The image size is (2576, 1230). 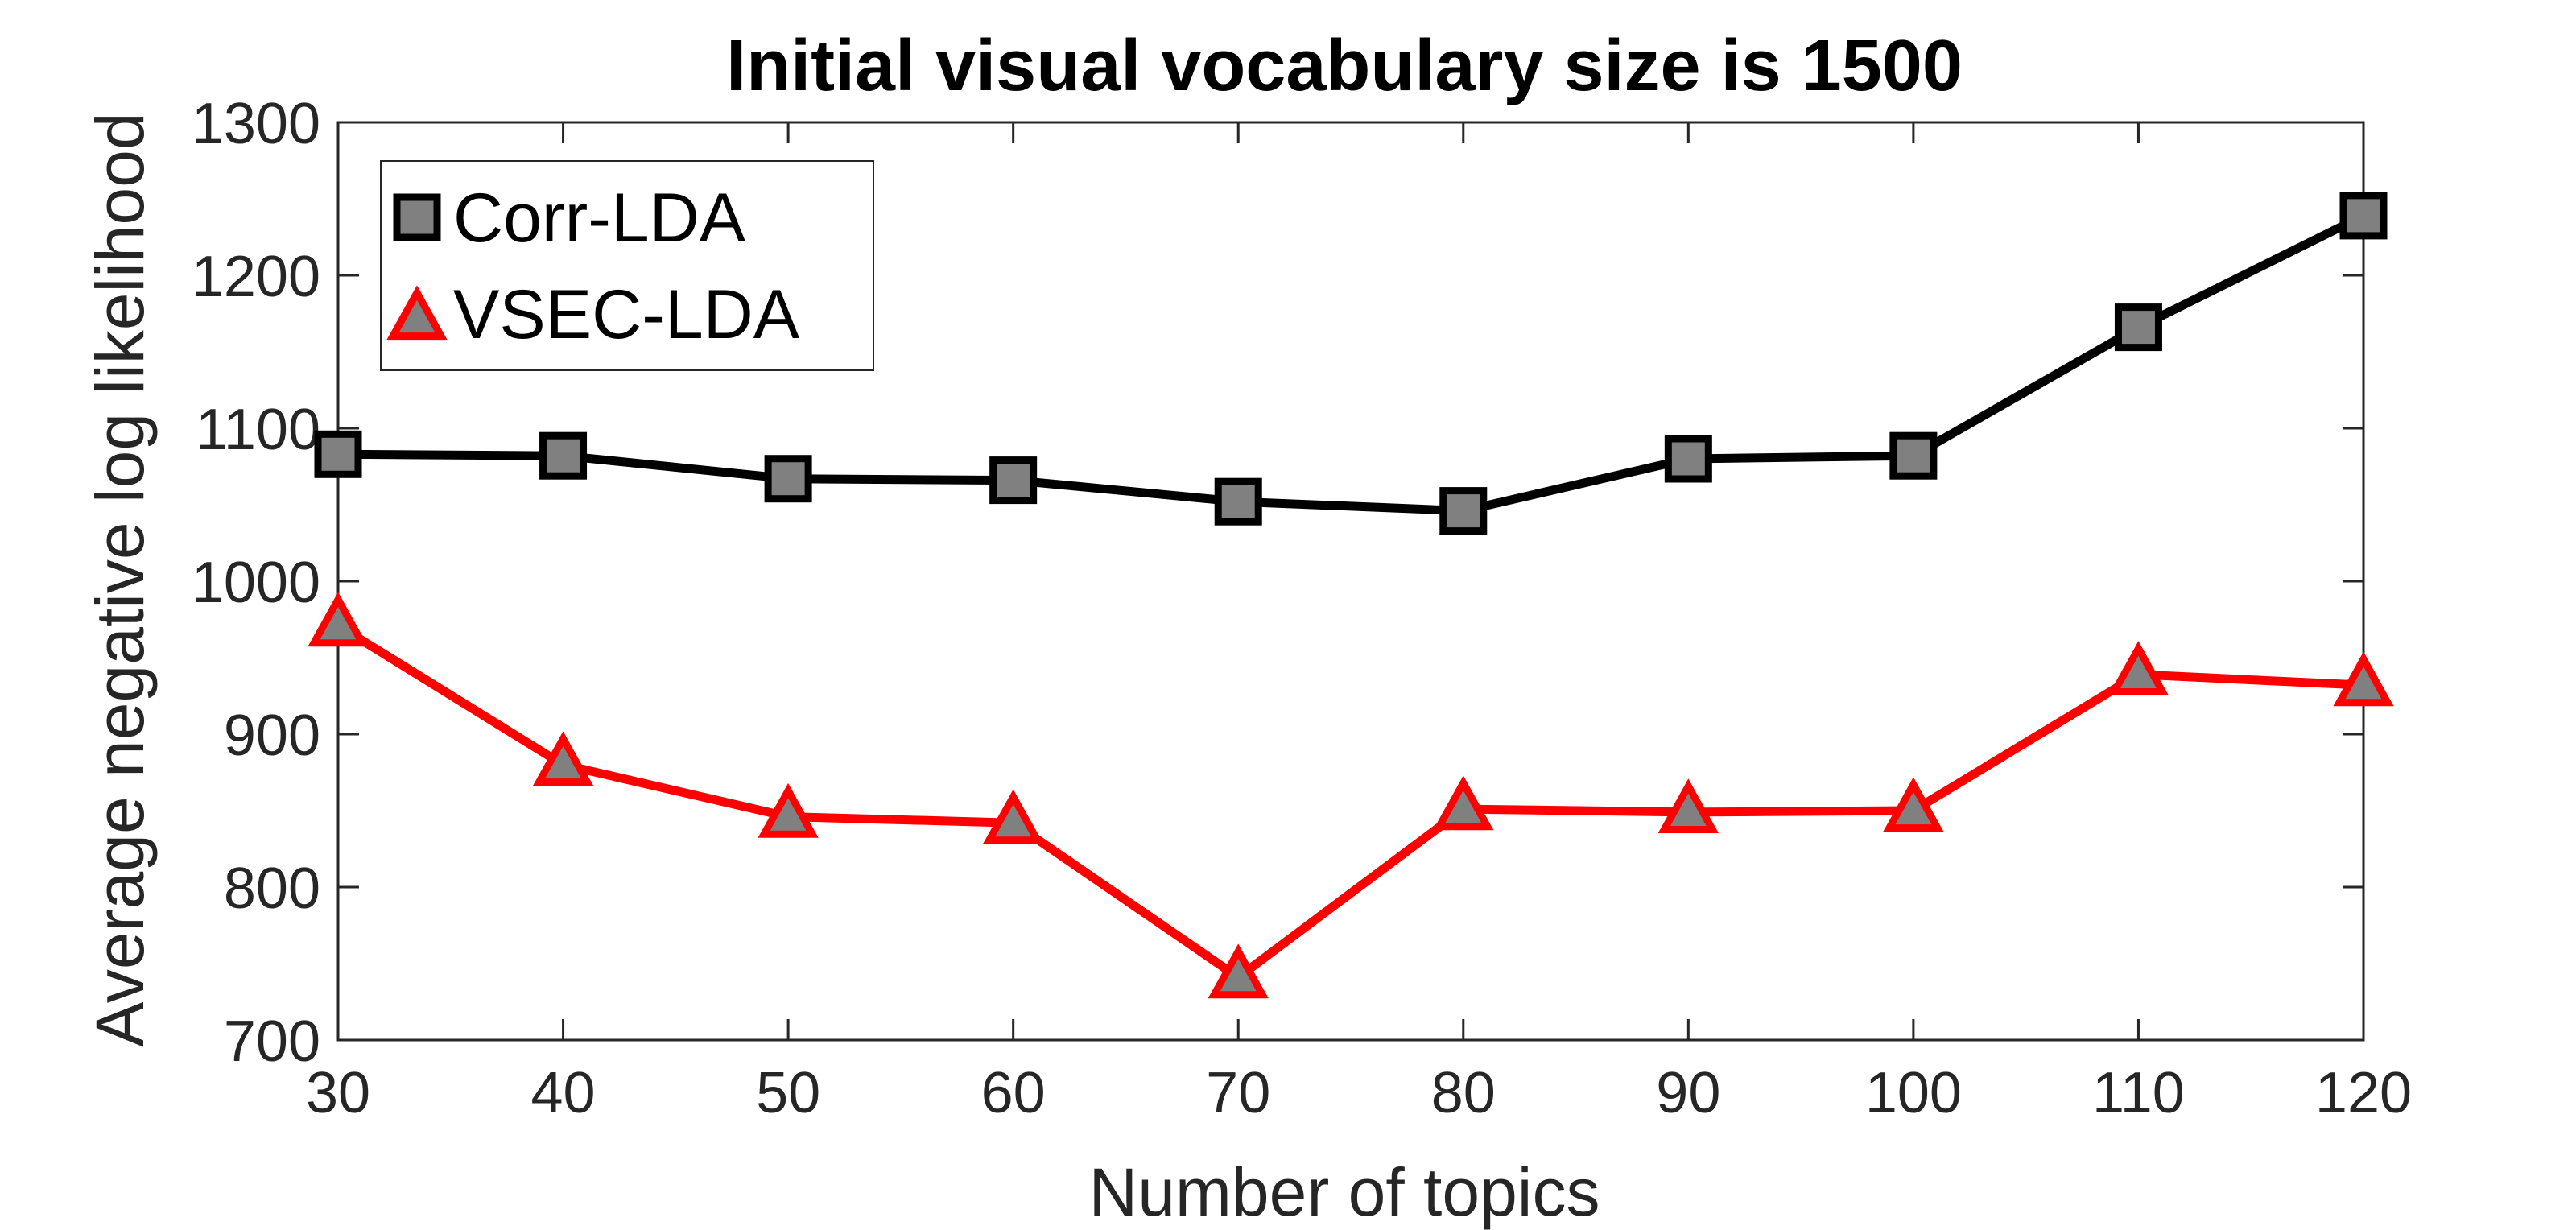 I want to click on chart-title: Initial visual vocabulary size is 1500, so click(x=1344, y=66).